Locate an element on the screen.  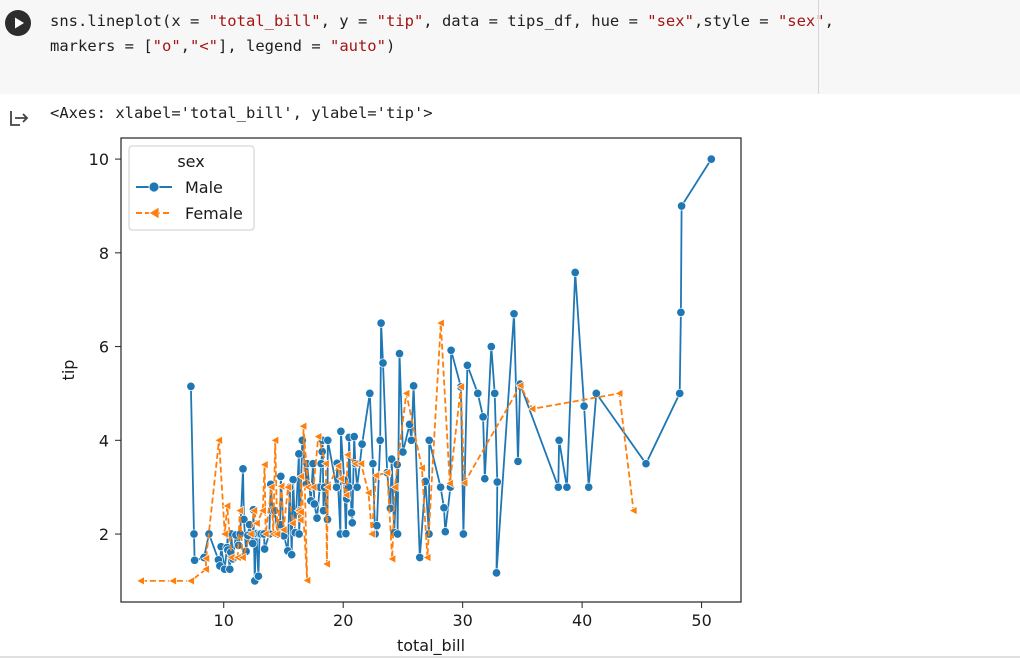
y-tick-label: 6 is located at coordinates (104, 347).